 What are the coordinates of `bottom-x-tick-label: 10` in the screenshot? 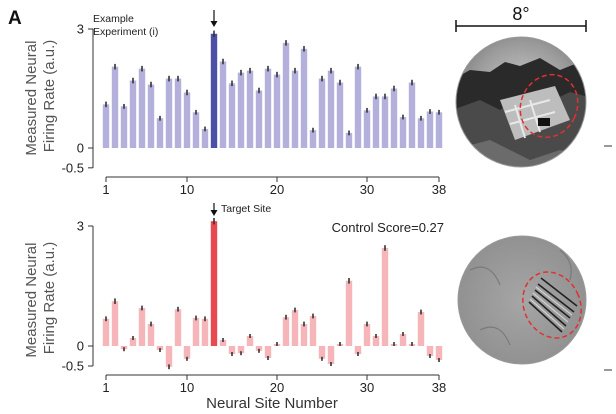 It's located at (187, 387).